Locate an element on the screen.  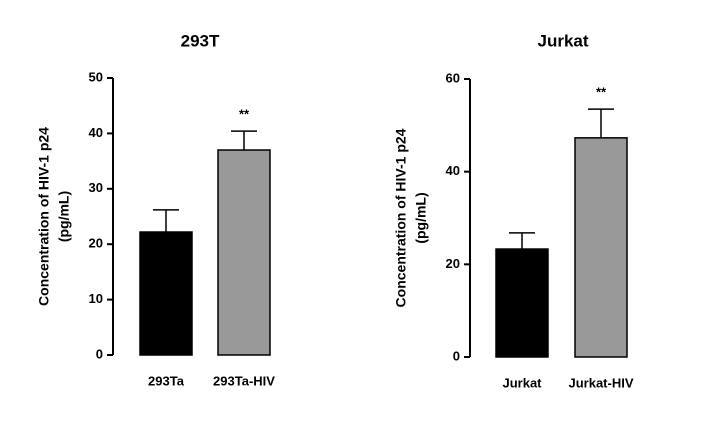
y-tick-label: 50 is located at coordinates (96, 76).